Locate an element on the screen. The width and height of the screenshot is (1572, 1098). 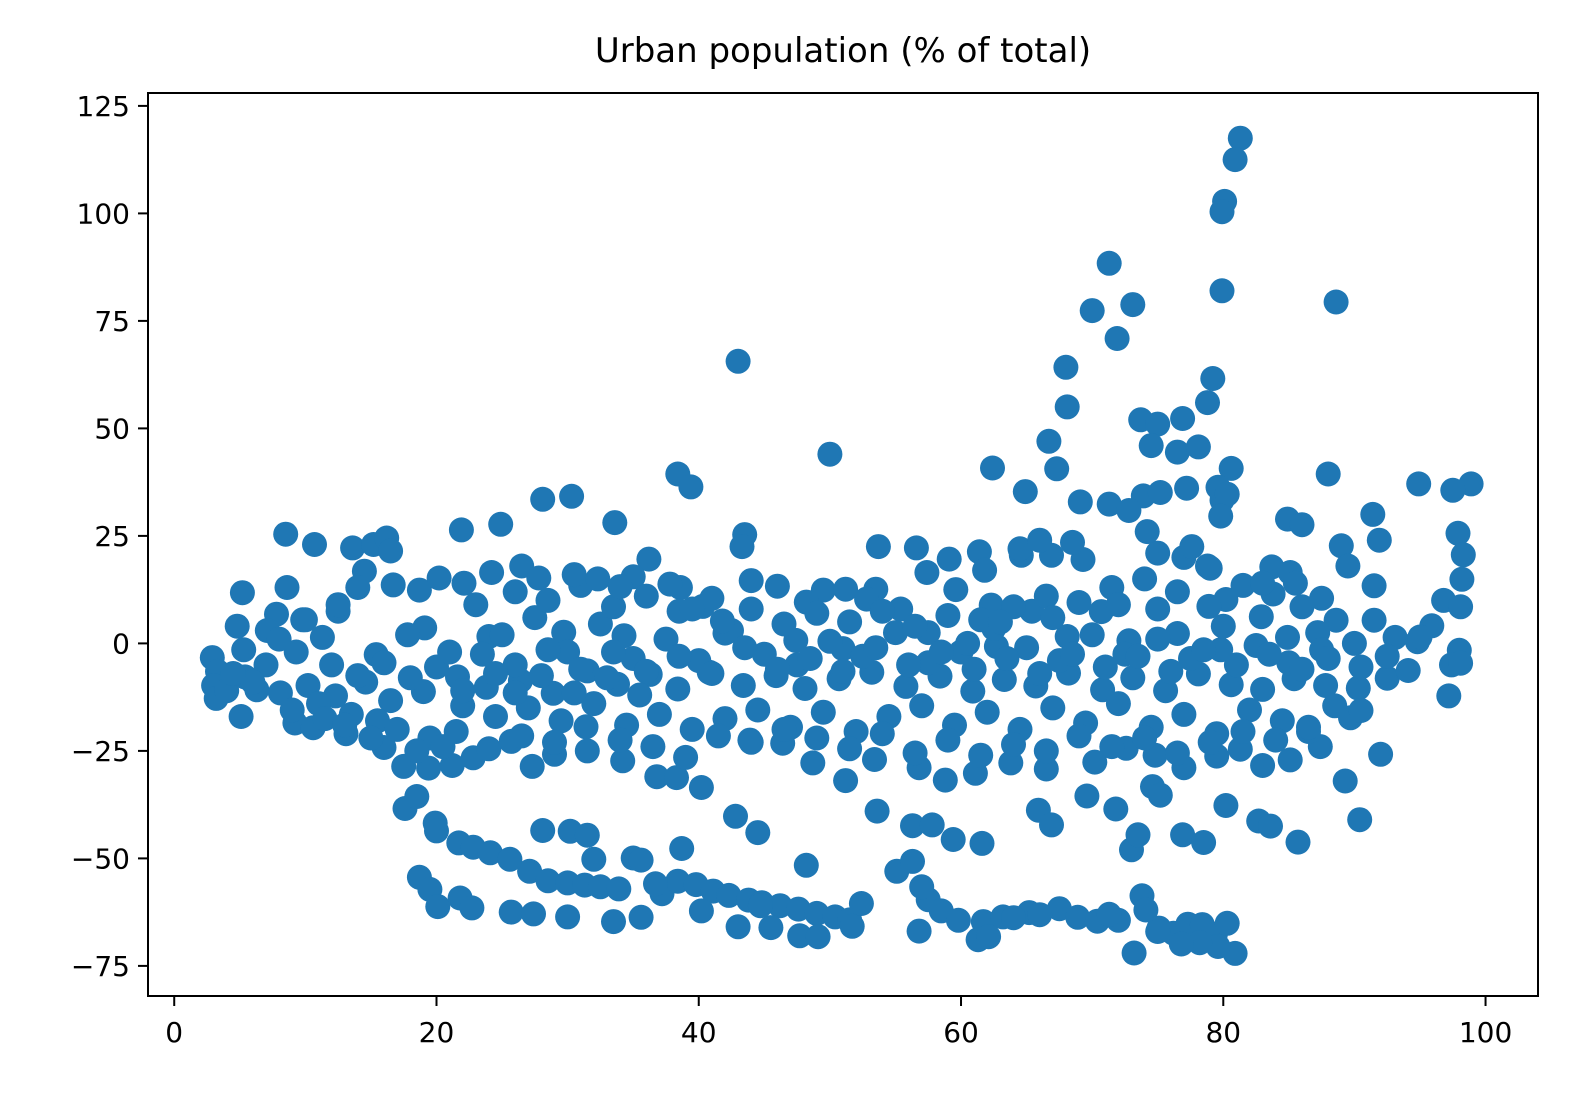
y-tick-label: 50 is located at coordinates (112, 428).